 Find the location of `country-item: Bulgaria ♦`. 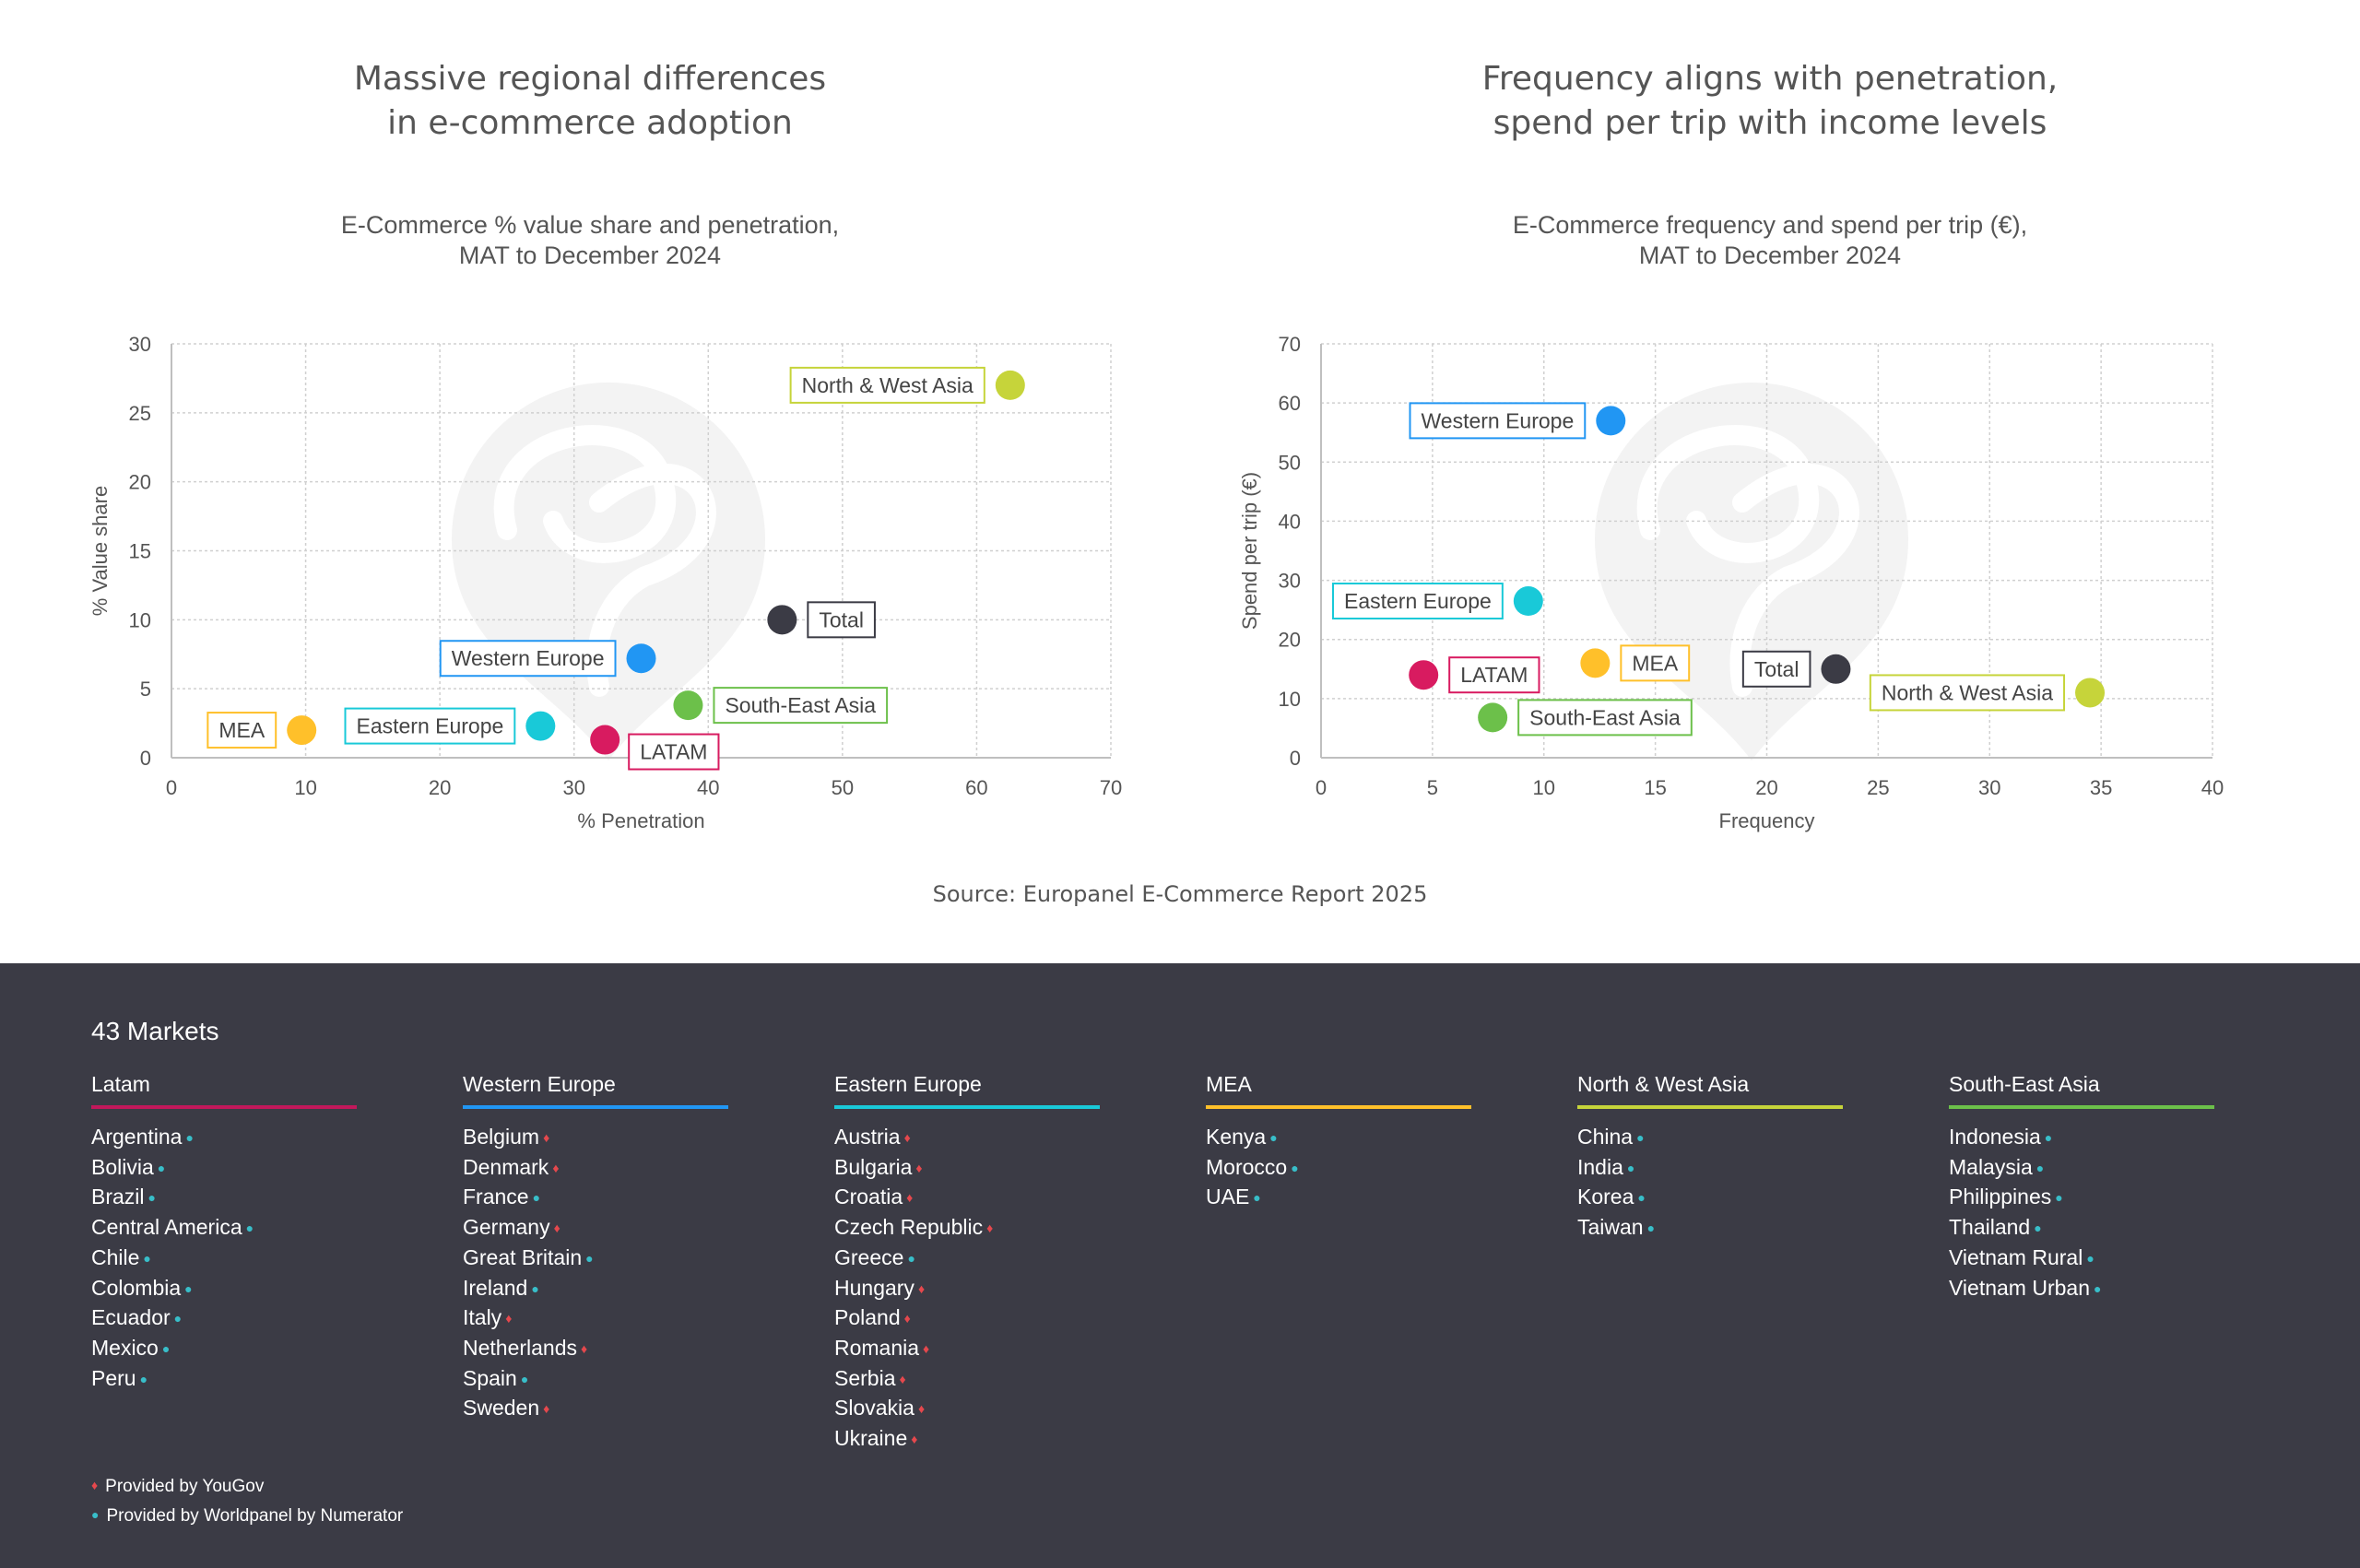

country-item: Bulgaria ♦ is located at coordinates (968, 1169).